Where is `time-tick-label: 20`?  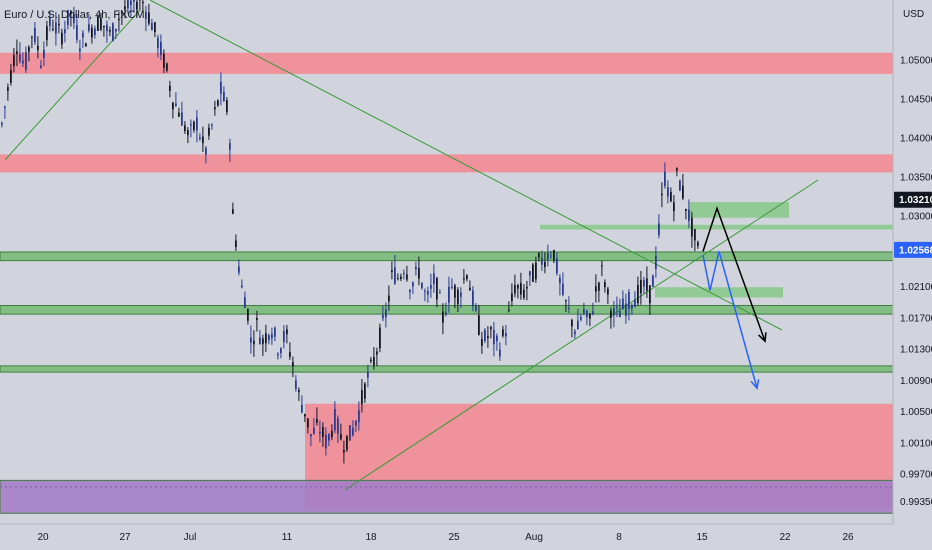
time-tick-label: 20 is located at coordinates (43, 537).